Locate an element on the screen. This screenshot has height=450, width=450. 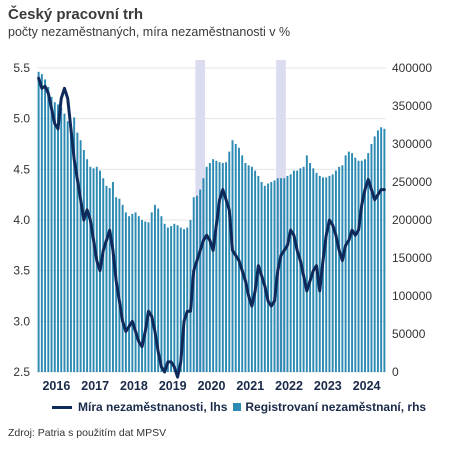
right-axis-tick-label: 250000 is located at coordinates (412, 182).